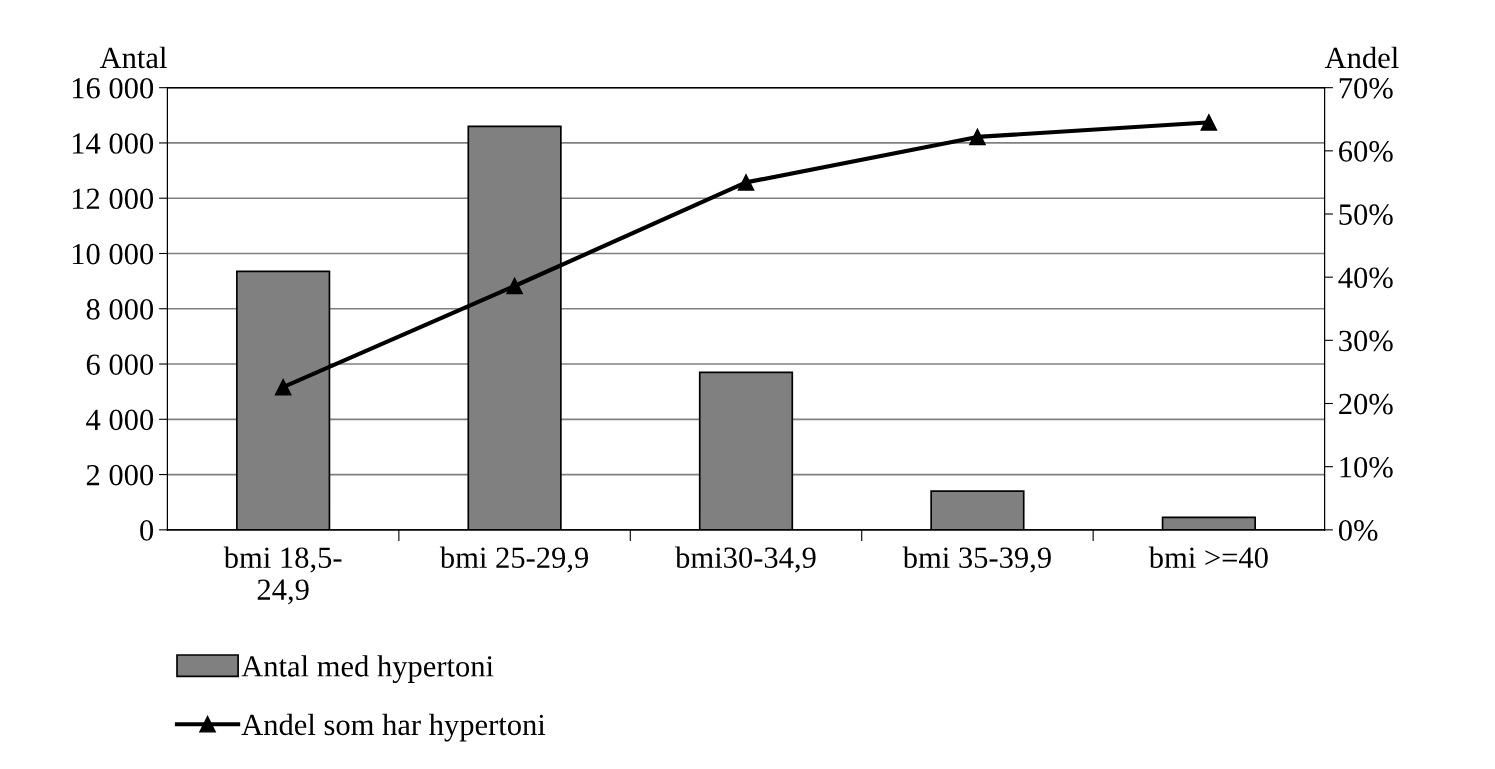 This screenshot has width=1495, height=769. I want to click on x-tick-label: bmi 35-39,9, so click(976, 559).